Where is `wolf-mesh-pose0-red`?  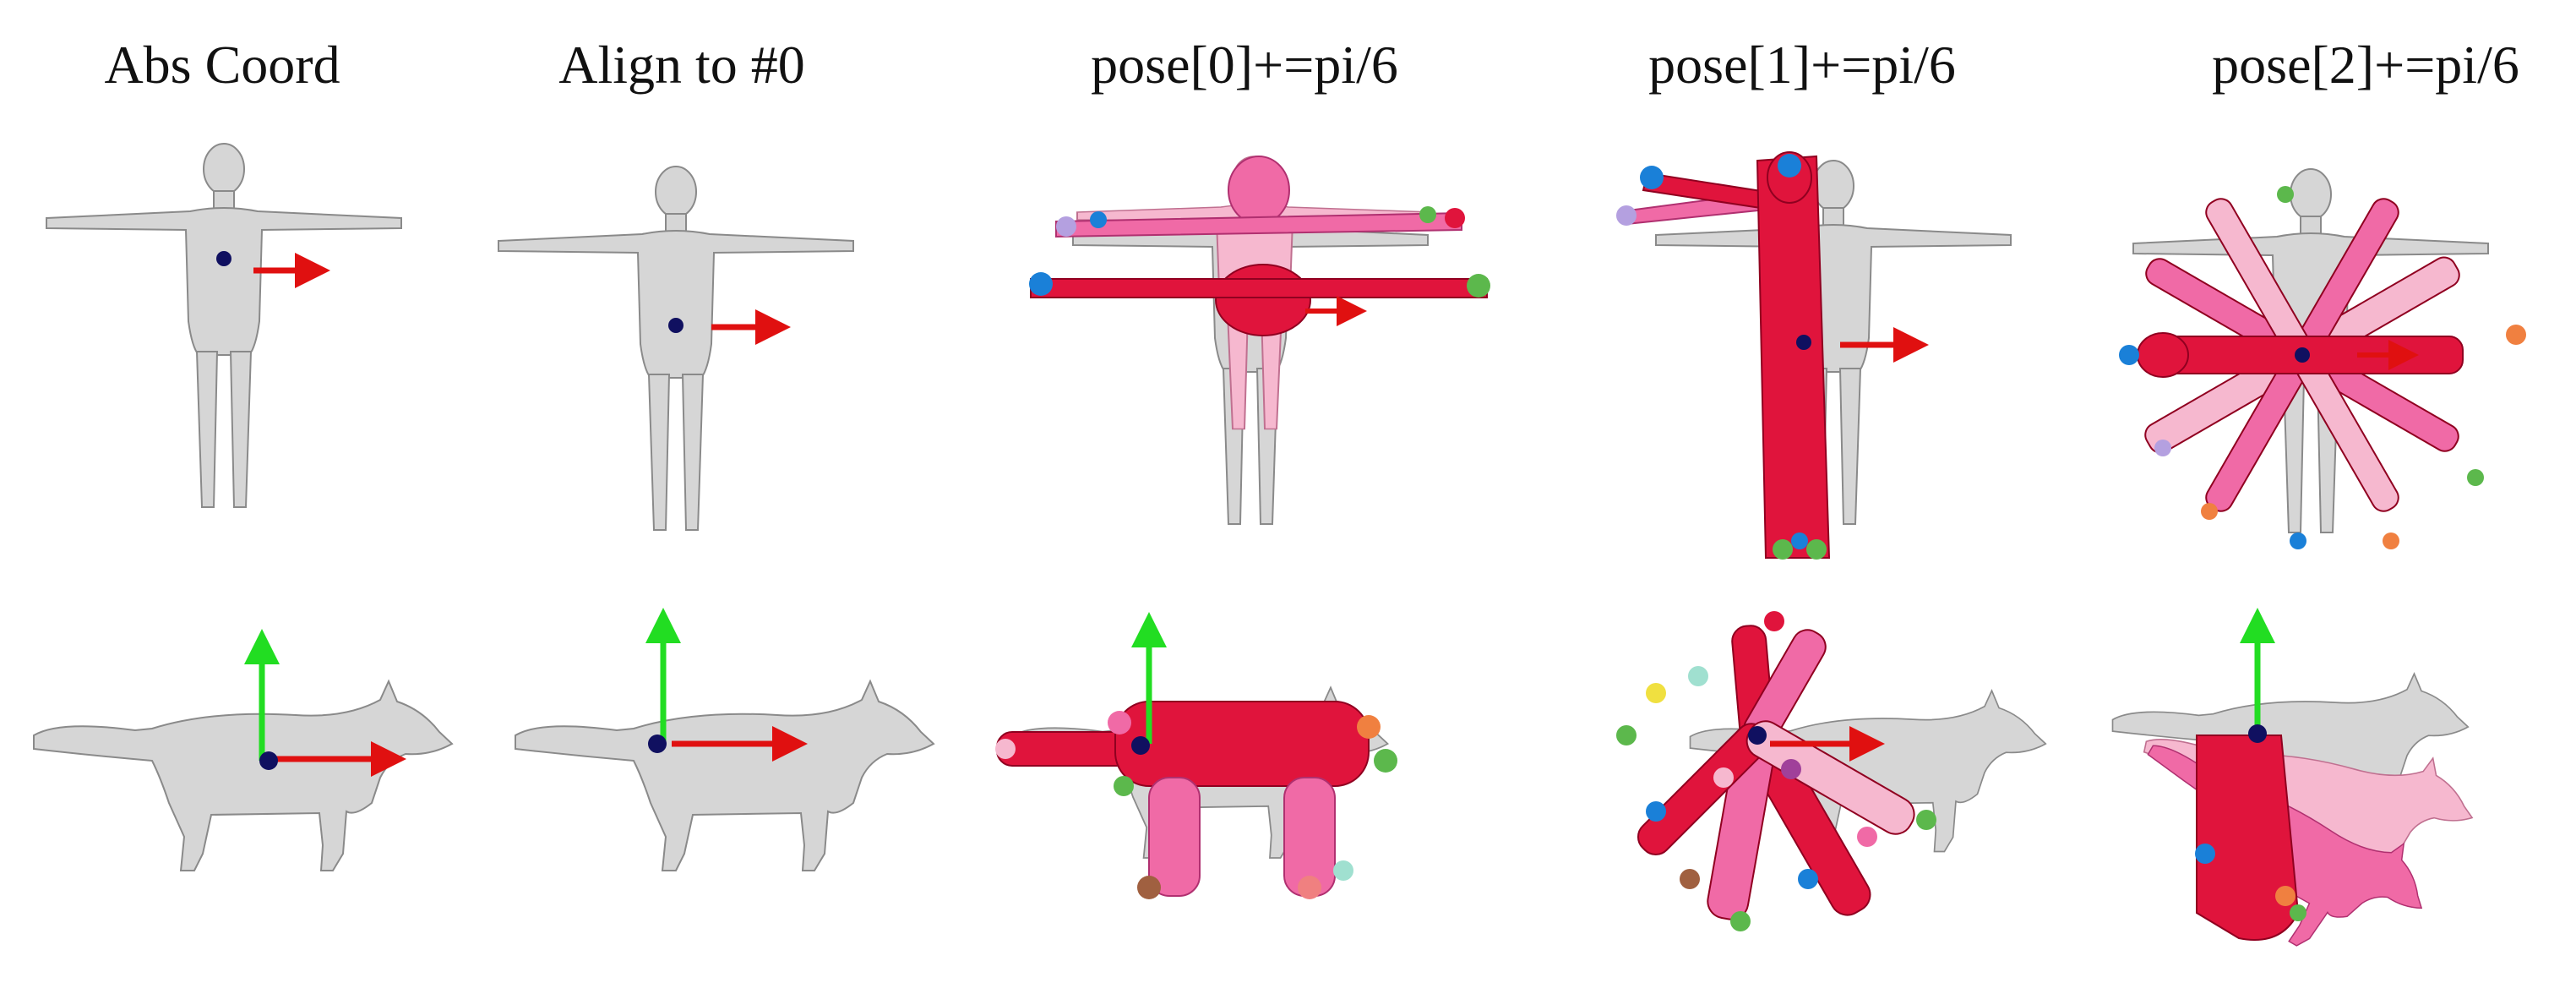
wolf-mesh-pose0-red is located at coordinates (1183, 744).